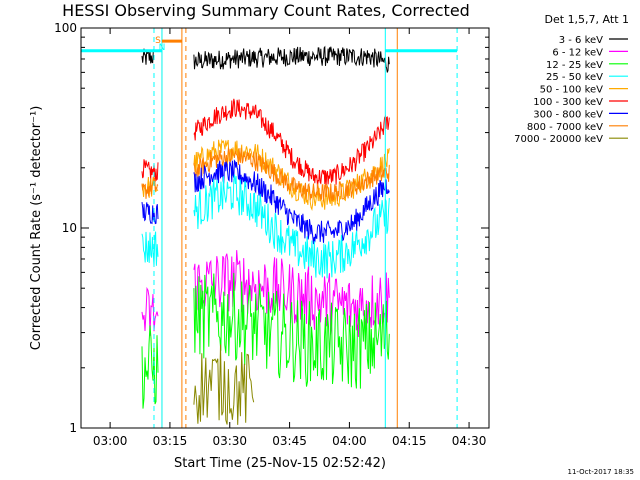  I want to click on x-tick-label: 04:00, so click(349, 441).